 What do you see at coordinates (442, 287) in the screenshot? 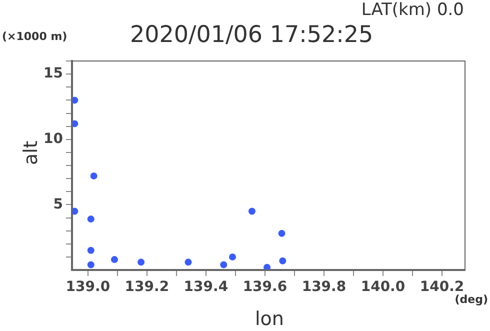
I see `x-tick-label: 140.2` at bounding box center [442, 287].